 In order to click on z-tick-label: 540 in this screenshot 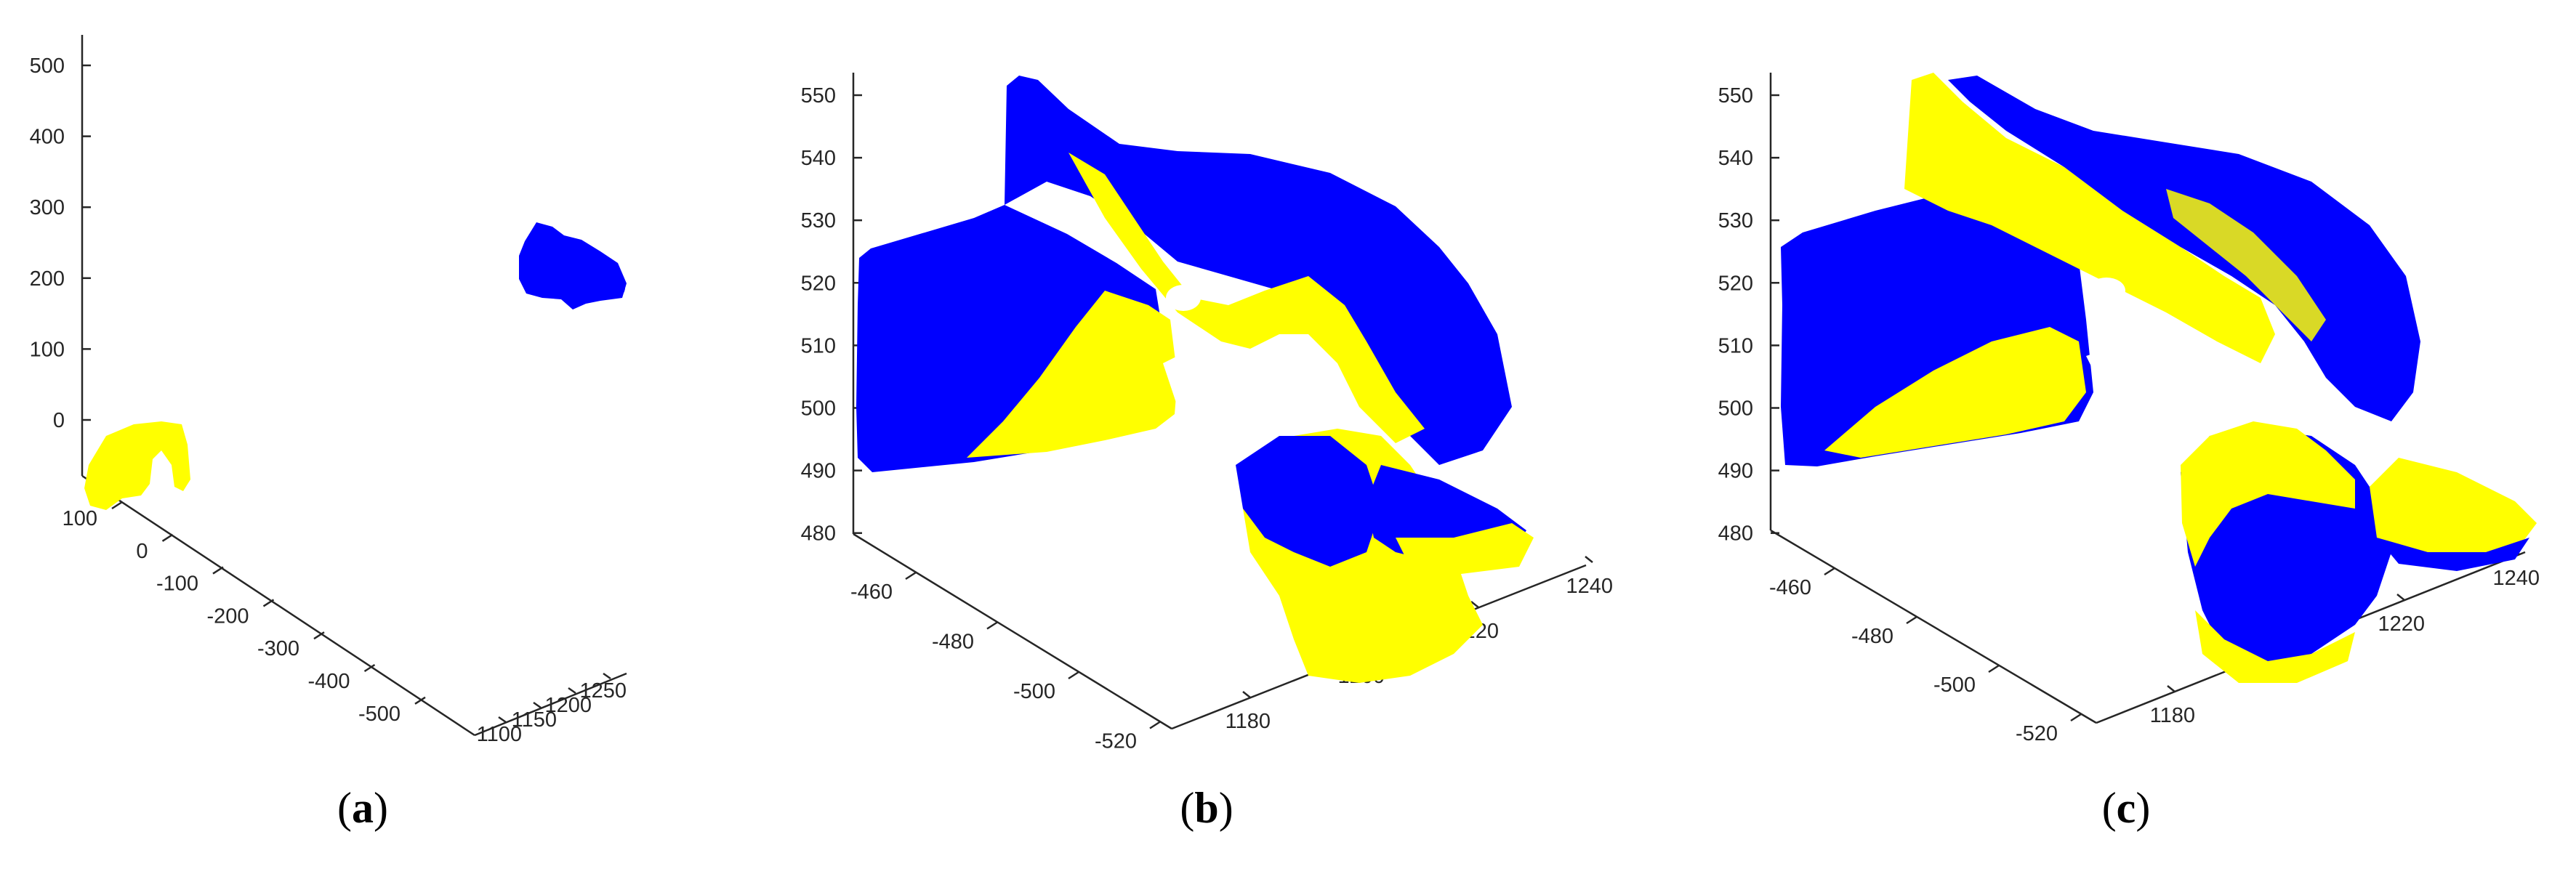, I will do `click(1735, 158)`.